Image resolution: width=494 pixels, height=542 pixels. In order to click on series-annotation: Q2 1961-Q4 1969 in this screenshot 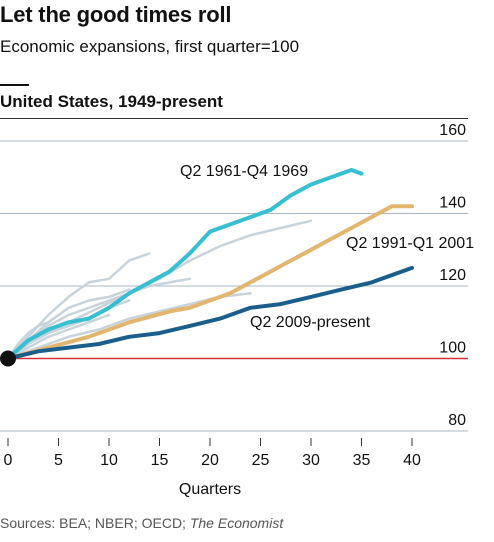, I will do `click(244, 171)`.